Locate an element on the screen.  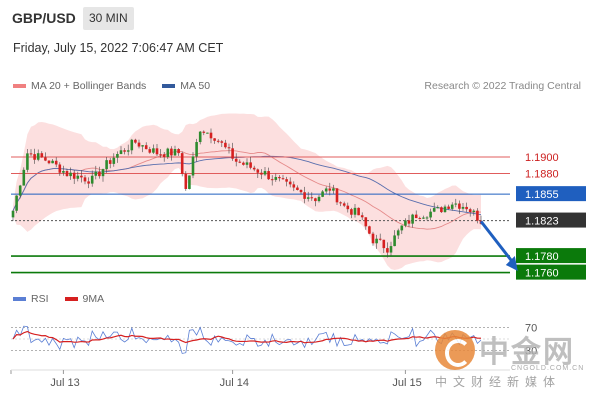
level-label-1.1880: 1.1880 is located at coordinates (551, 173).